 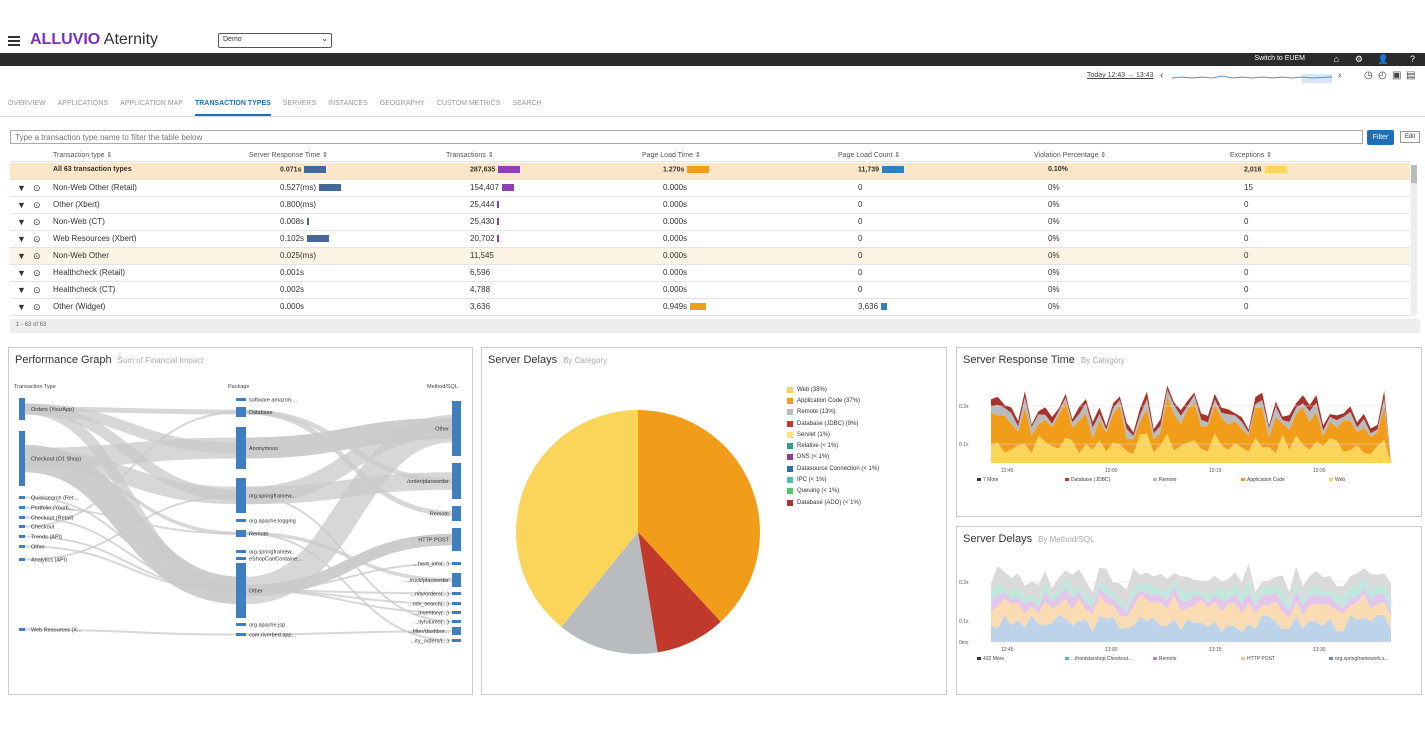 I want to click on legend-item: Queuing (< 1%), so click(x=833, y=491).